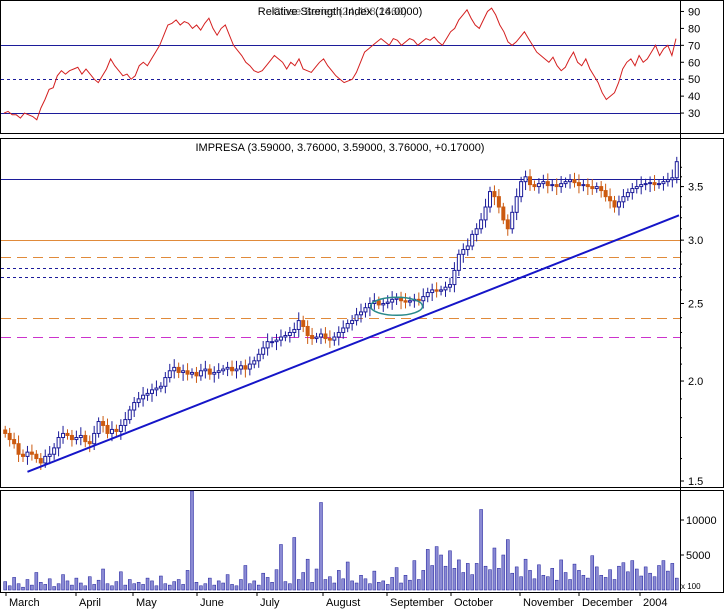 Image resolution: width=724 pixels, height=615 pixels. What do you see at coordinates (695, 188) in the screenshot?
I see `price-tick-label-4: 3.5` at bounding box center [695, 188].